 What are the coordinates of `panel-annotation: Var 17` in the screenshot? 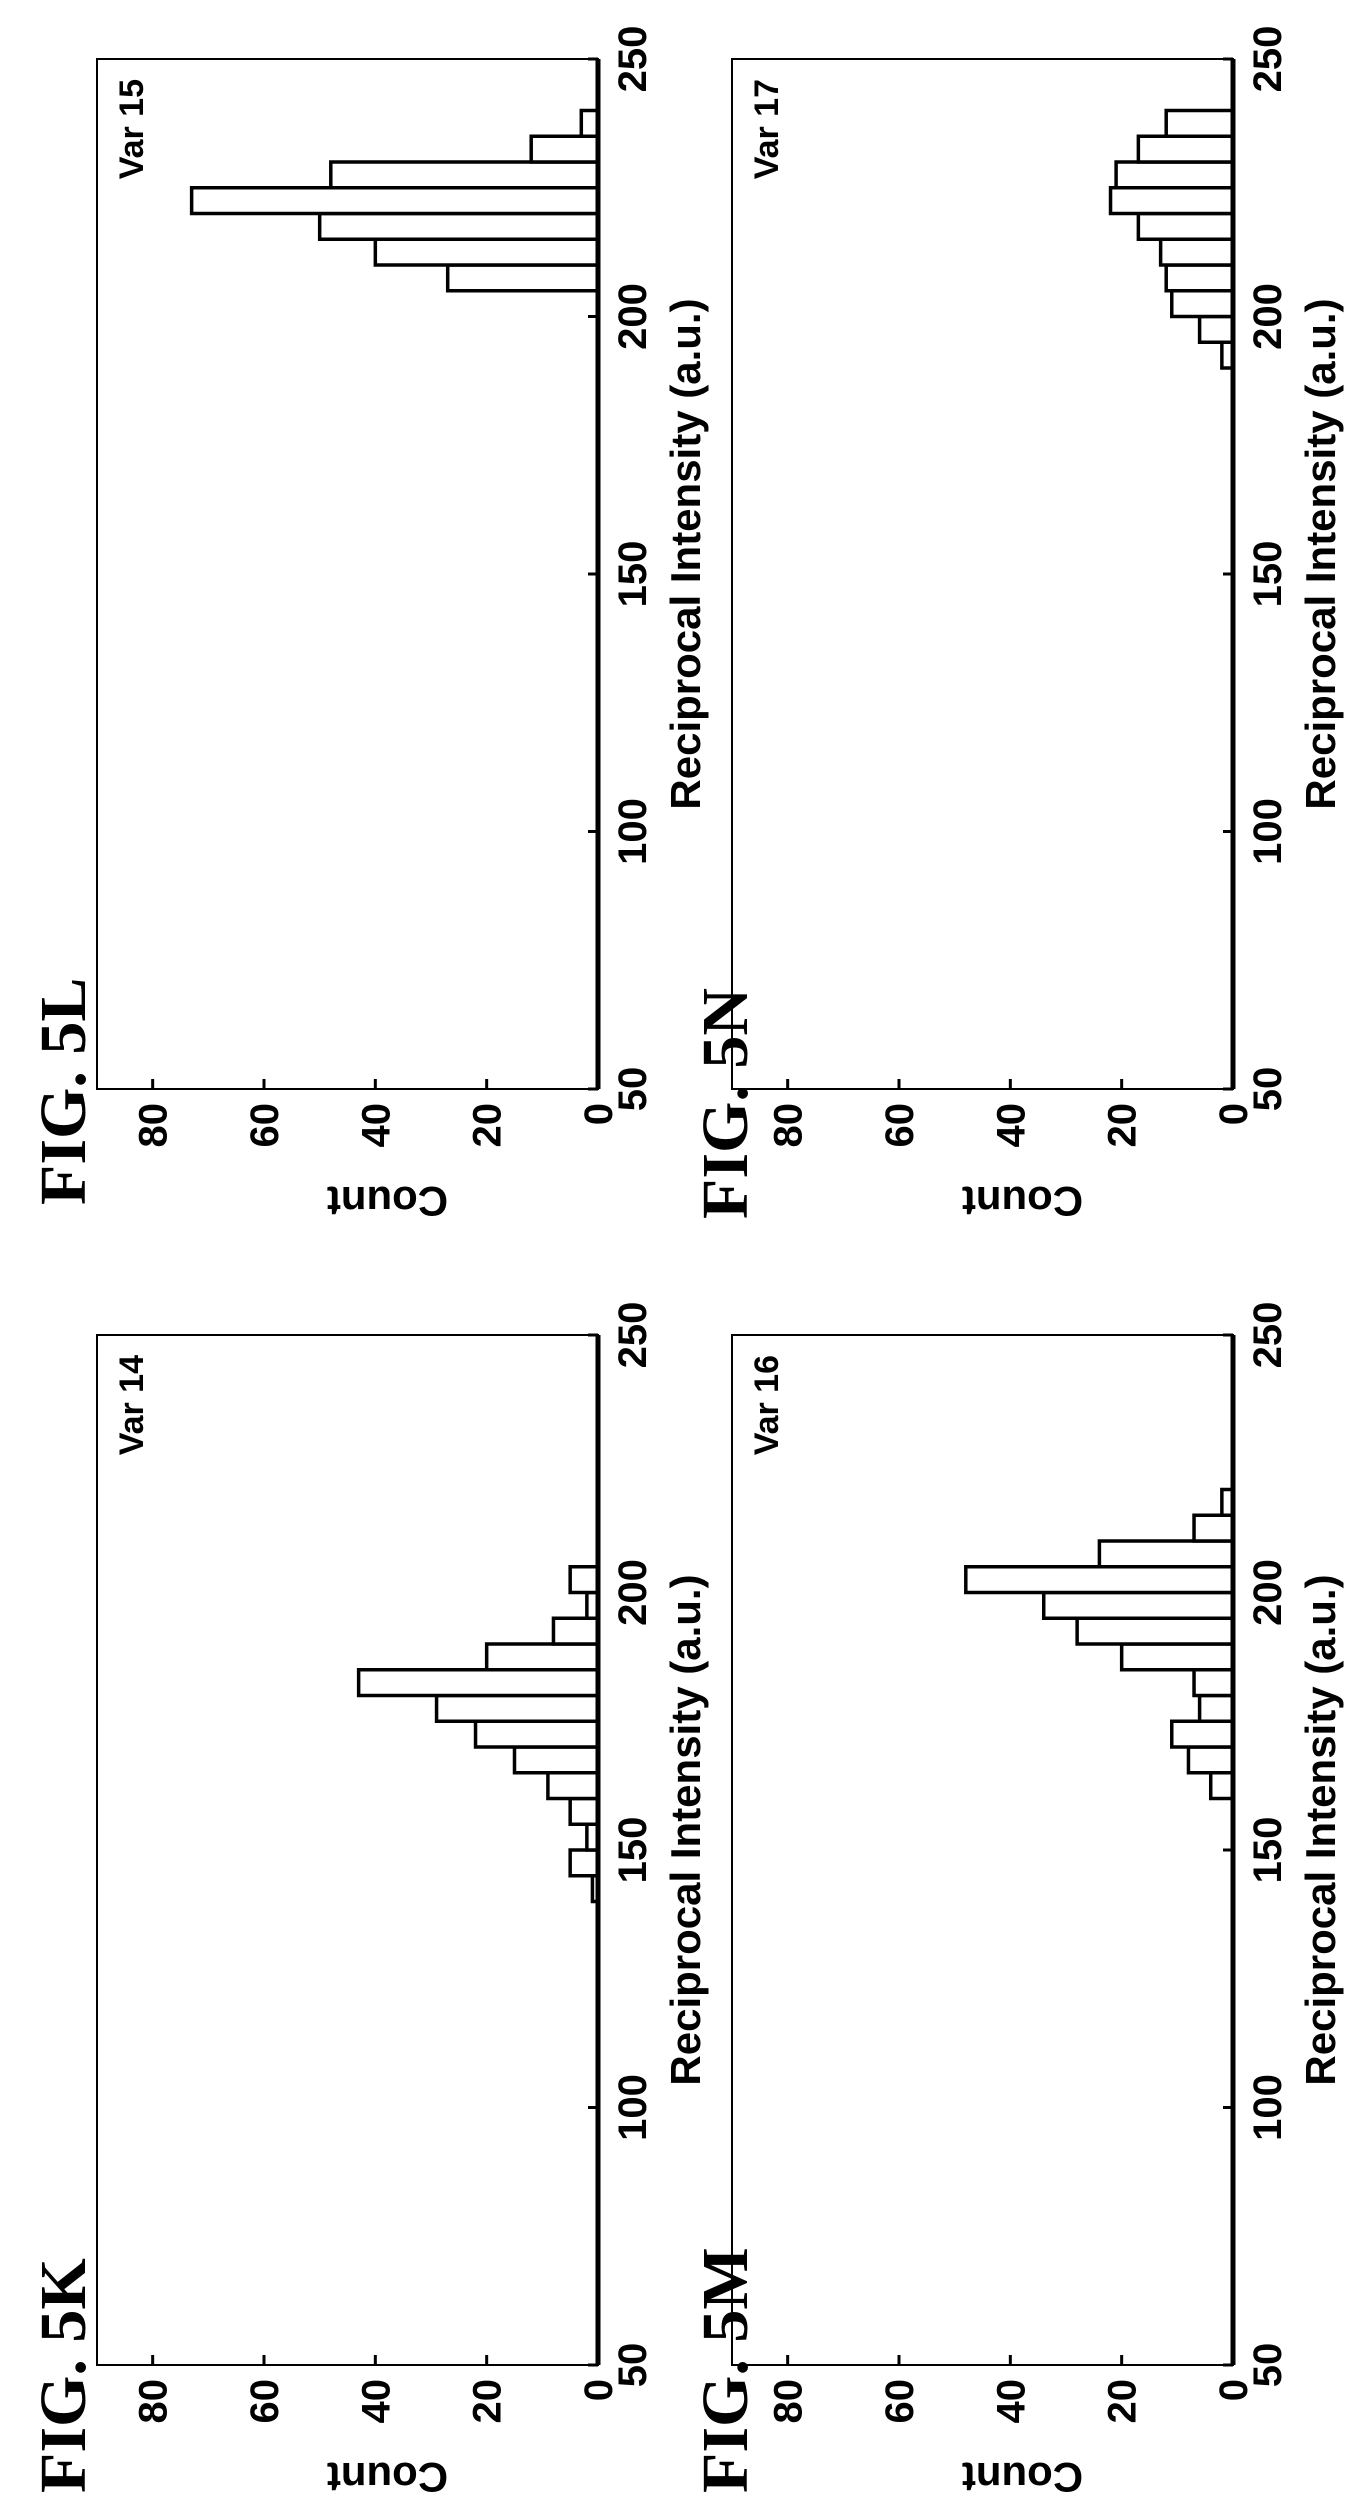 It's located at (767, 129).